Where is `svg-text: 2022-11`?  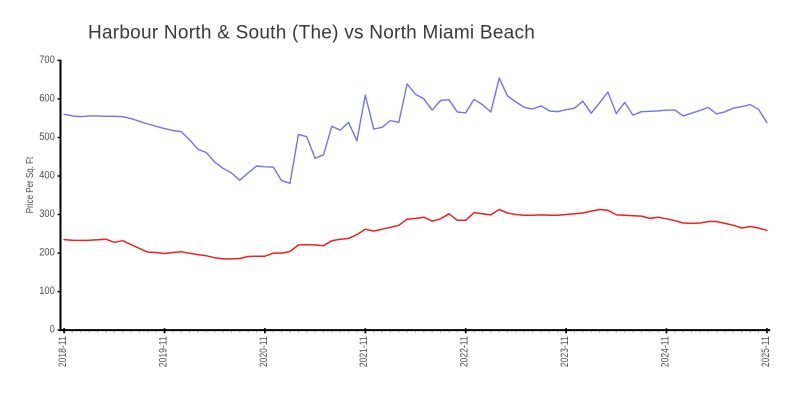
svg-text: 2022-11 is located at coordinates (465, 351).